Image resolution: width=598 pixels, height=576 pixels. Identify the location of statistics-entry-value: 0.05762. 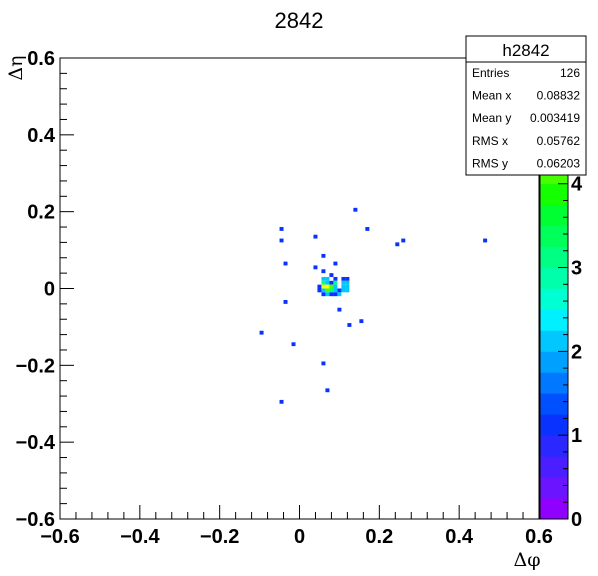
(559, 141).